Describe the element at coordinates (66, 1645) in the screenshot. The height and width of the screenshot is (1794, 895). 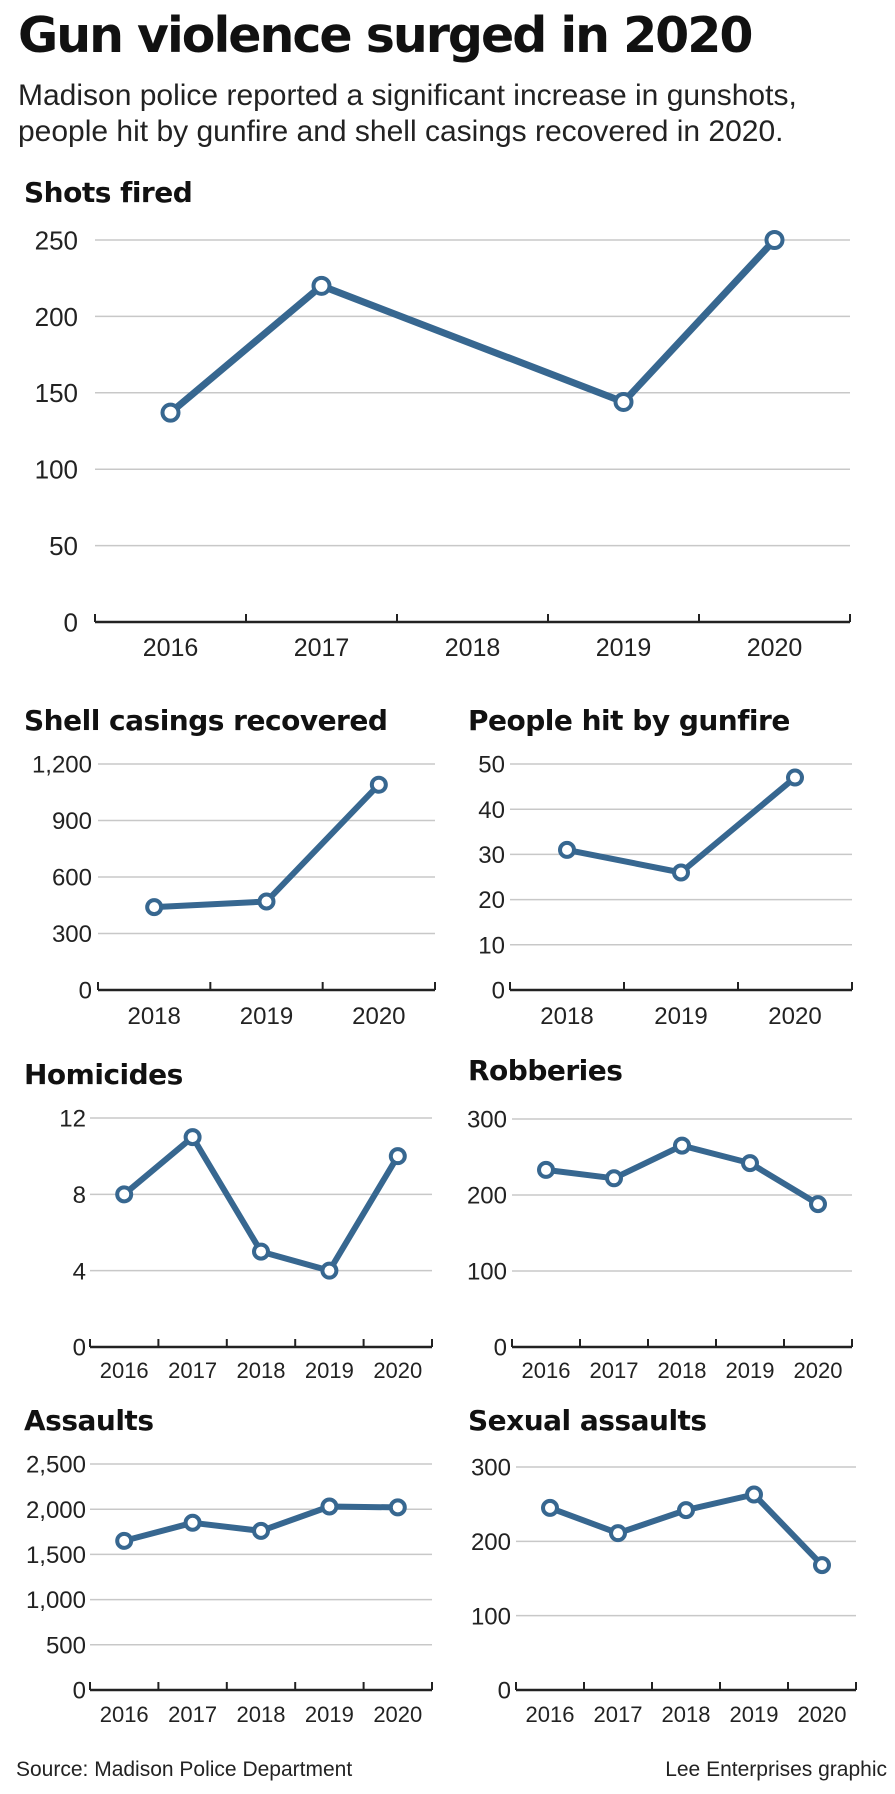
I see `y-tick-label: 500` at that location.